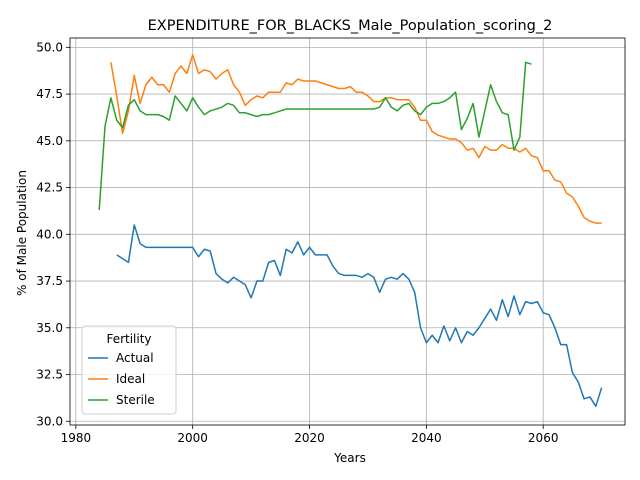 The height and width of the screenshot is (480, 640). I want to click on x-axis-label: Years, so click(349, 458).